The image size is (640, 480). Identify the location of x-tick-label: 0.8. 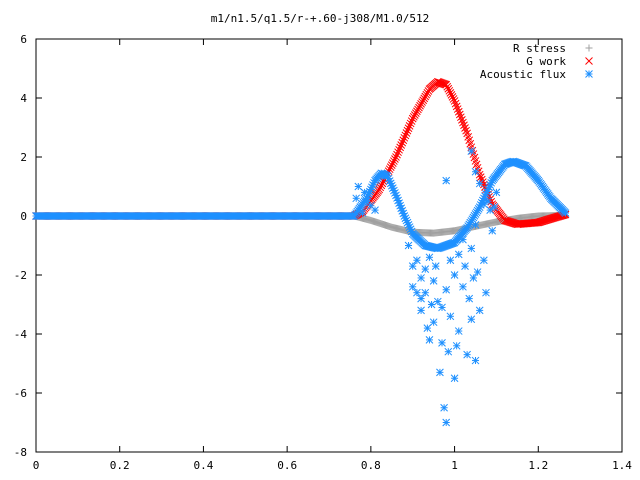
(371, 465).